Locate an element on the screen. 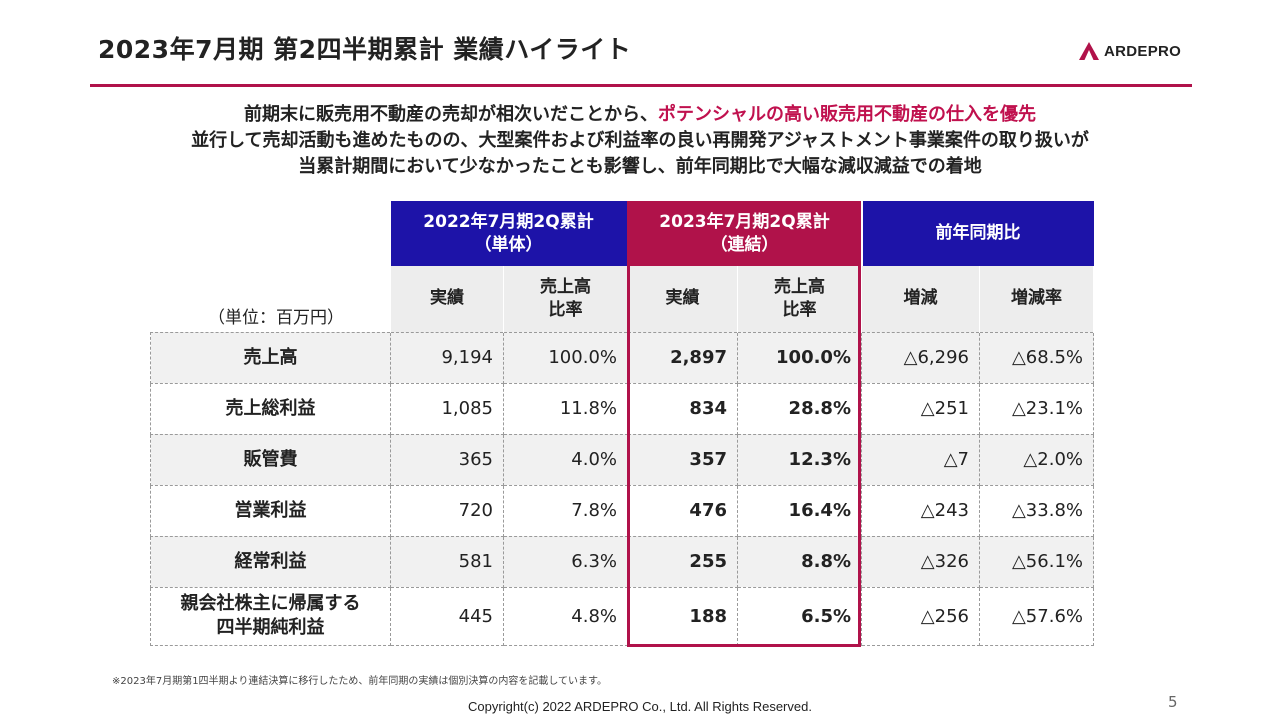 The width and height of the screenshot is (1280, 720). subheader-change: 増減 is located at coordinates (920, 299).